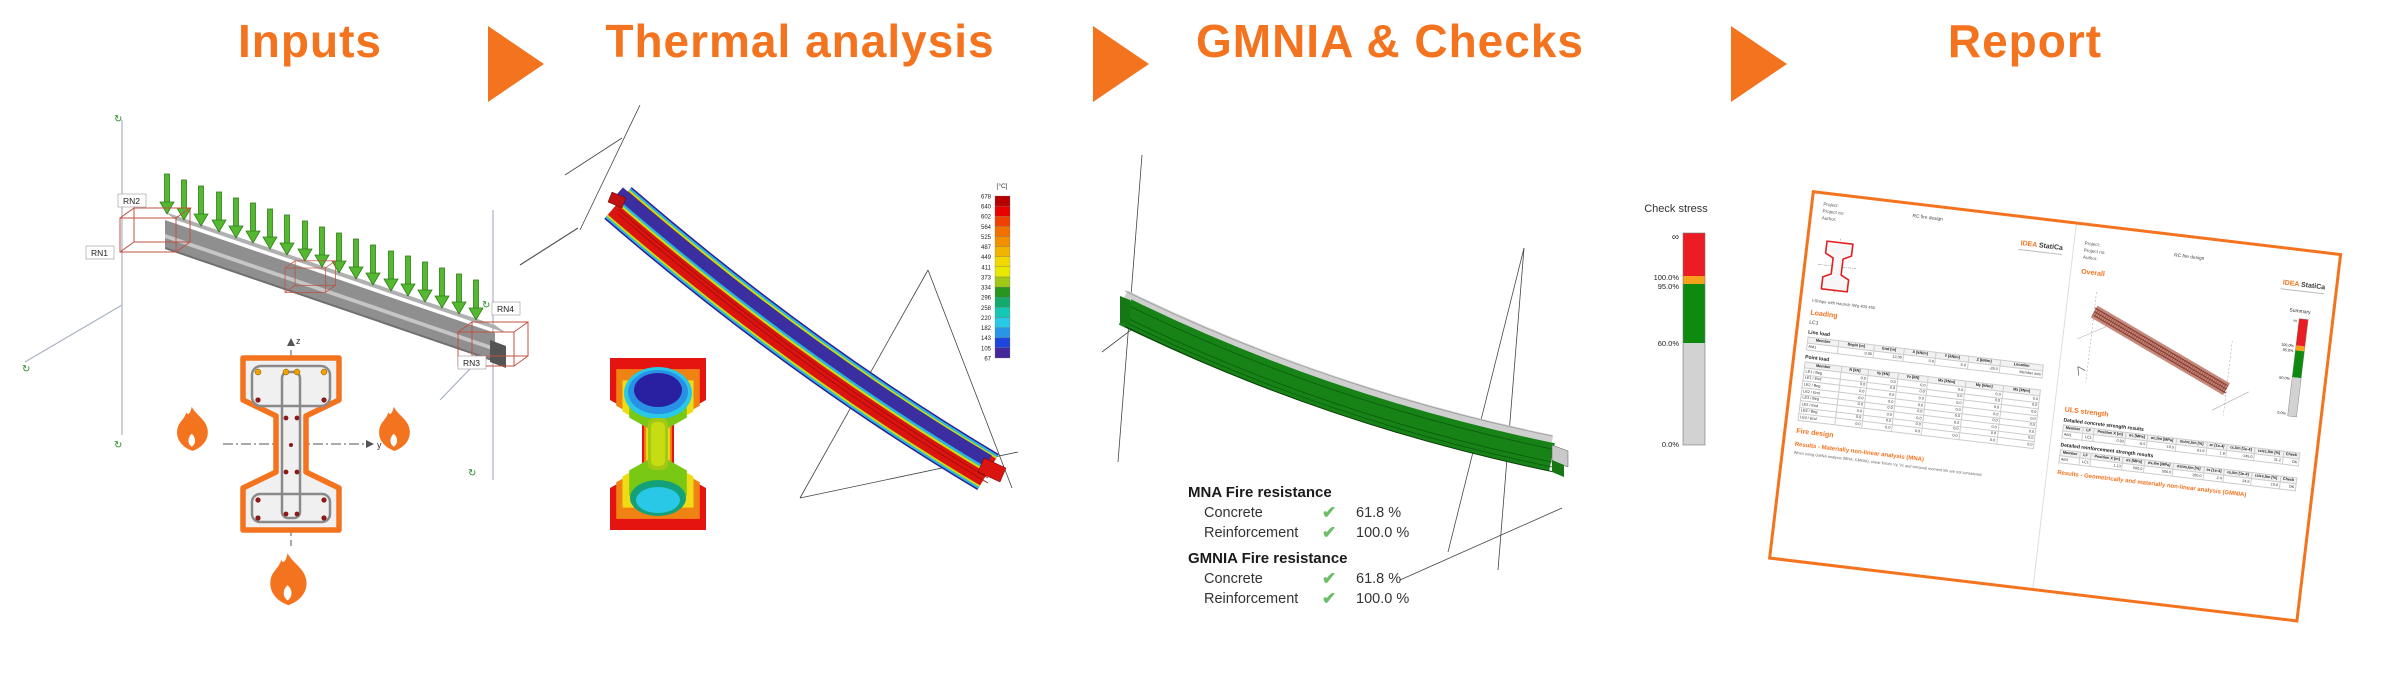 The image size is (2385, 680). I want to click on legend-title: Check stress, so click(1676, 209).